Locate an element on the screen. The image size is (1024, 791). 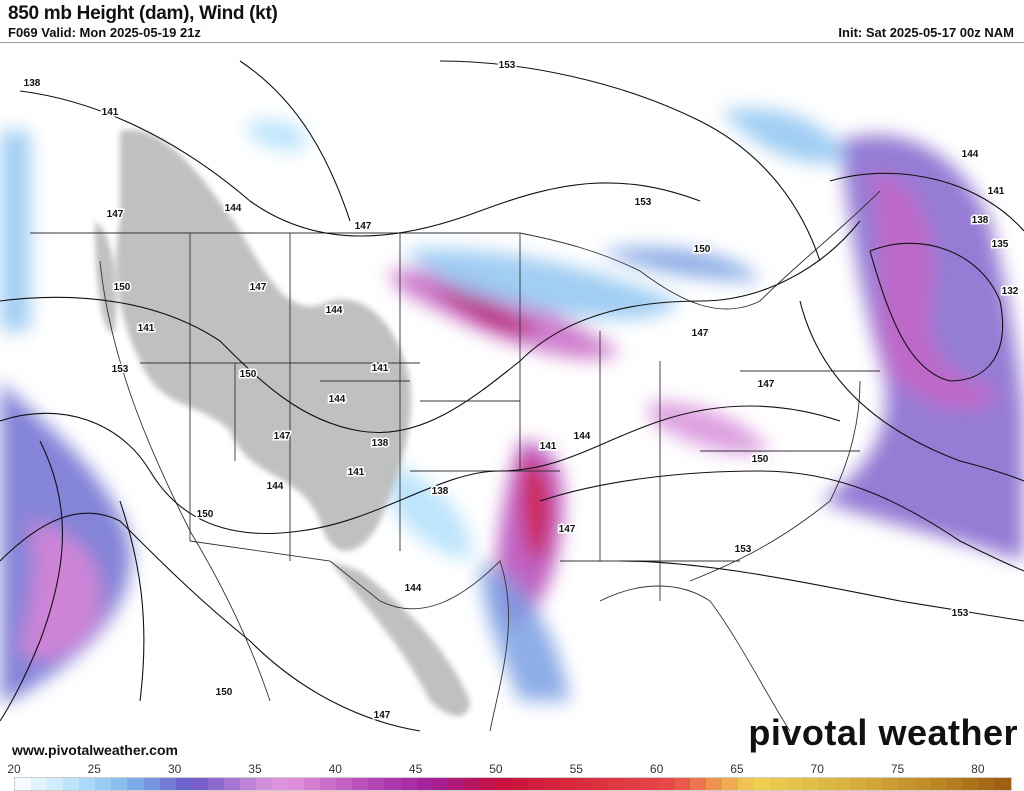
colorbar-tick: 45 is located at coordinates (415, 769).